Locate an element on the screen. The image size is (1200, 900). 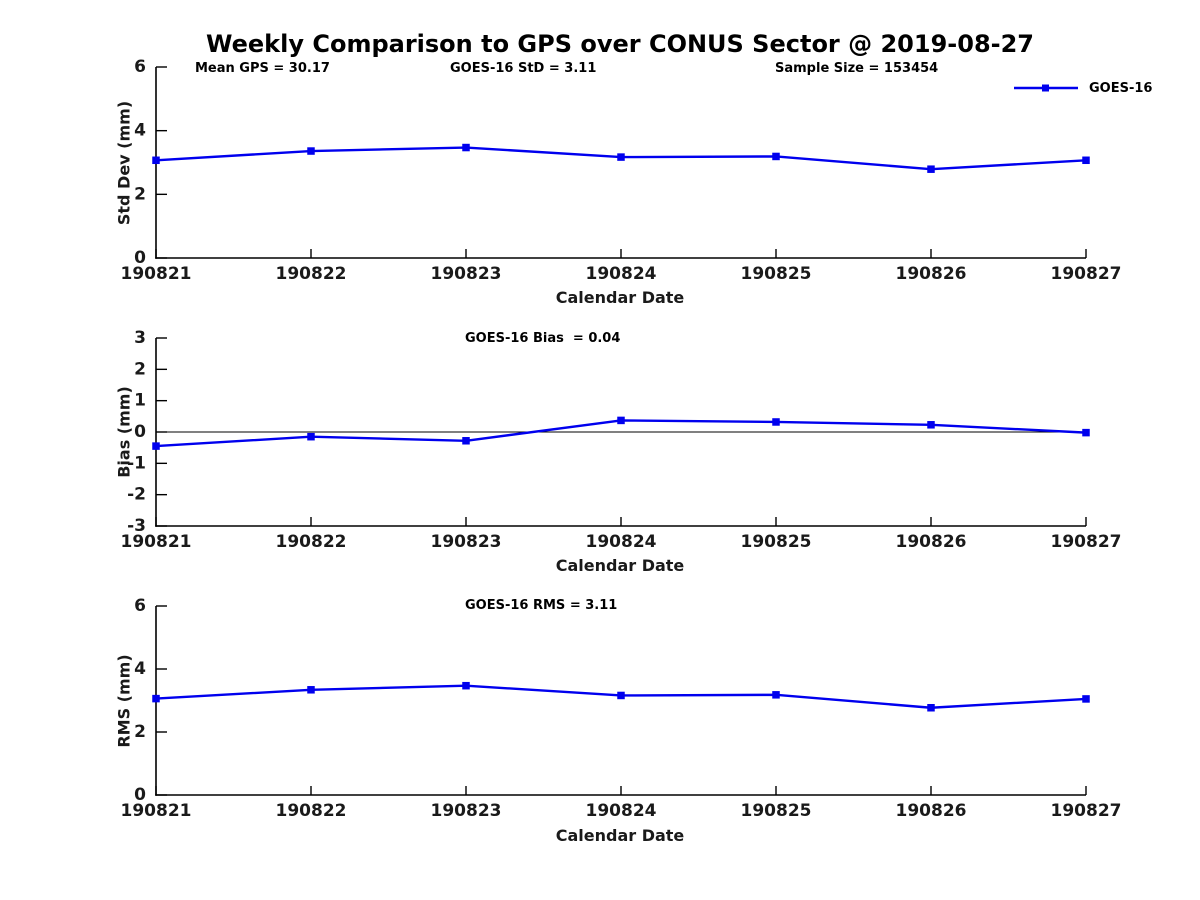
annotation-goes16-std: GOES-16 StD = 3.11 is located at coordinates (523, 68).